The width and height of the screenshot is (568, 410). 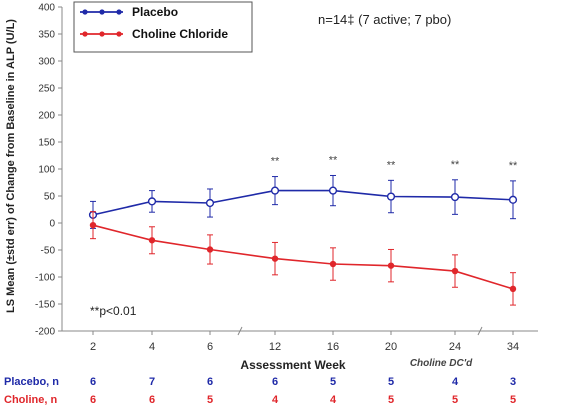 I want to click on y-tick-label: 100, so click(x=46, y=170).